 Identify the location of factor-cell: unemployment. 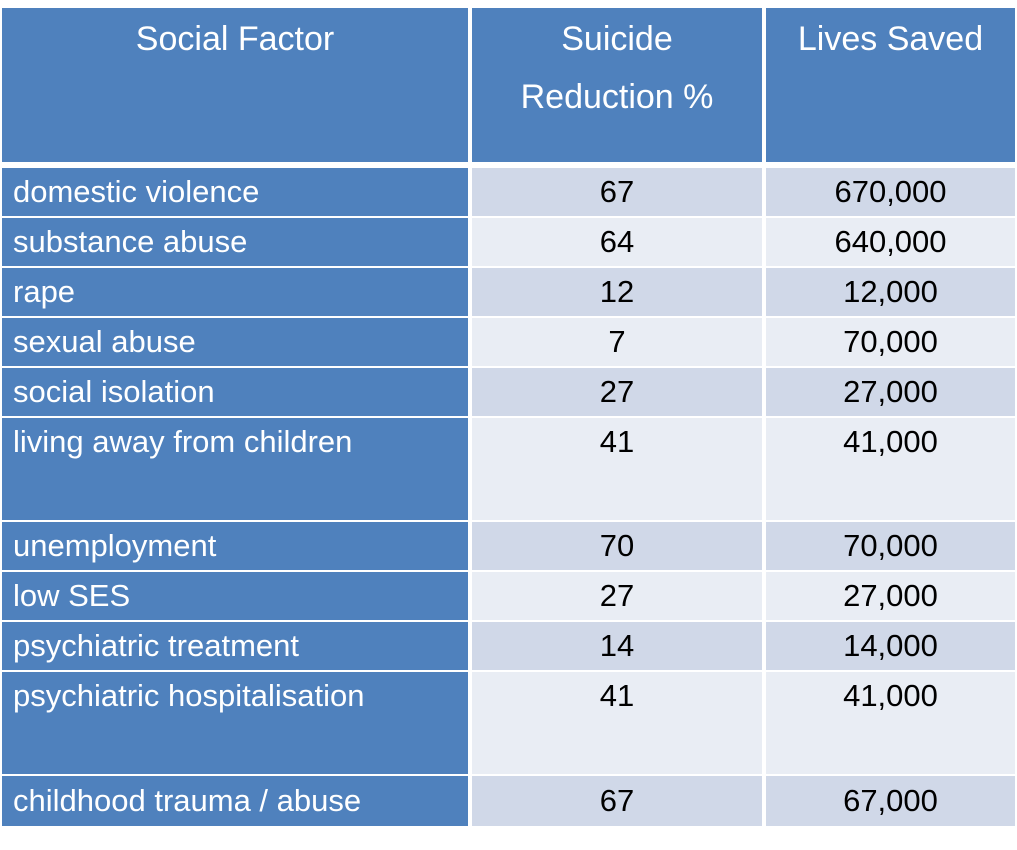
(235, 546).